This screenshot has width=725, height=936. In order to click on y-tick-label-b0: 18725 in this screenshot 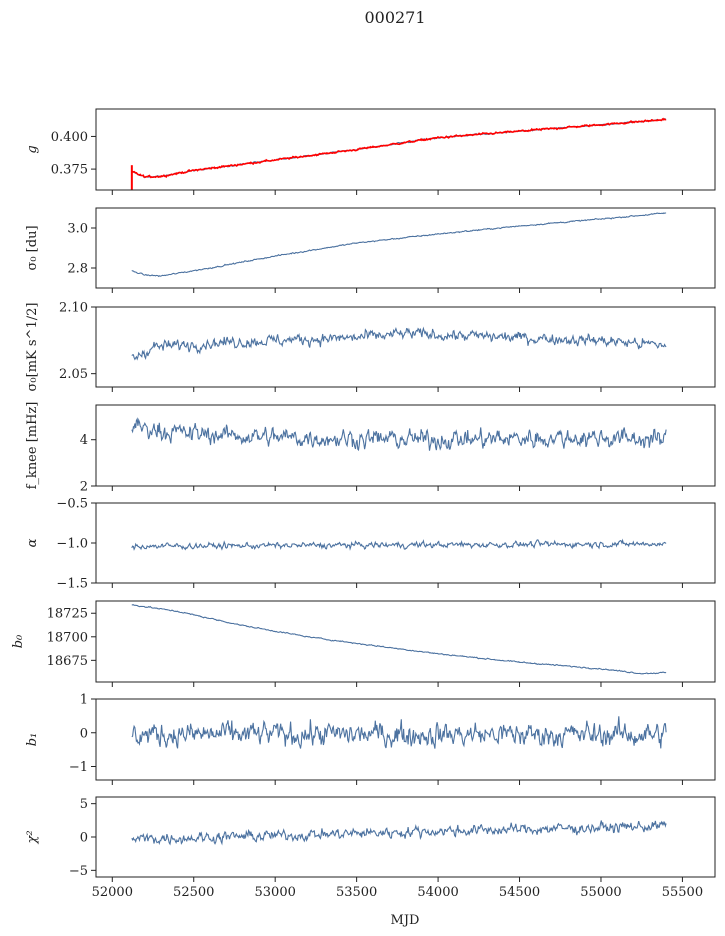, I will do `click(67, 614)`.